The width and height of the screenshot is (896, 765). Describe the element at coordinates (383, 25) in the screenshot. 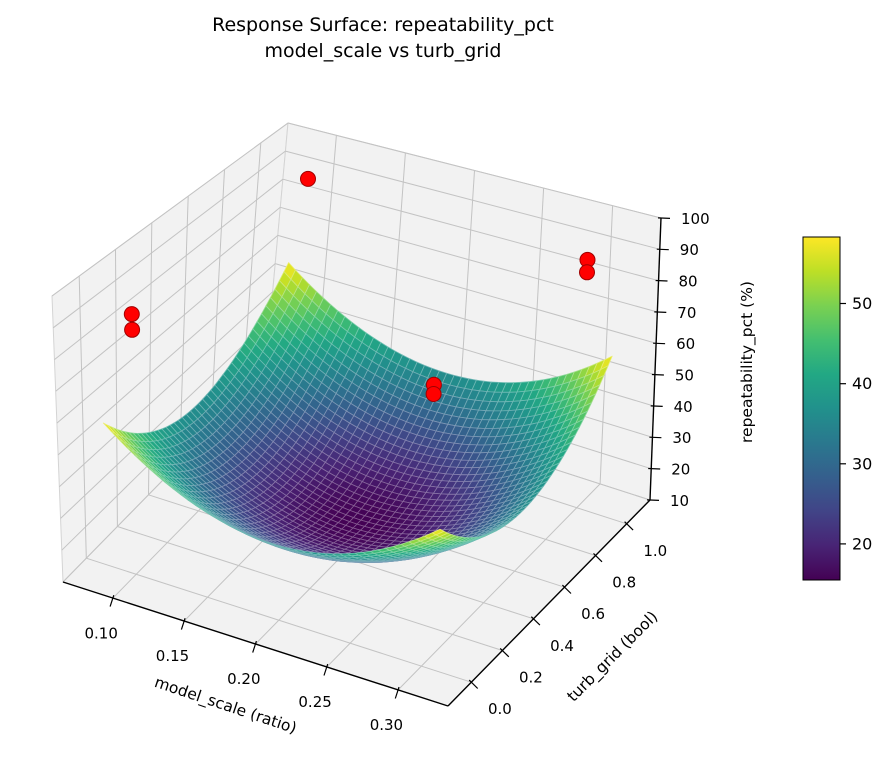

I see `chart-title-line1: Response Surface: repeatability_pct` at that location.